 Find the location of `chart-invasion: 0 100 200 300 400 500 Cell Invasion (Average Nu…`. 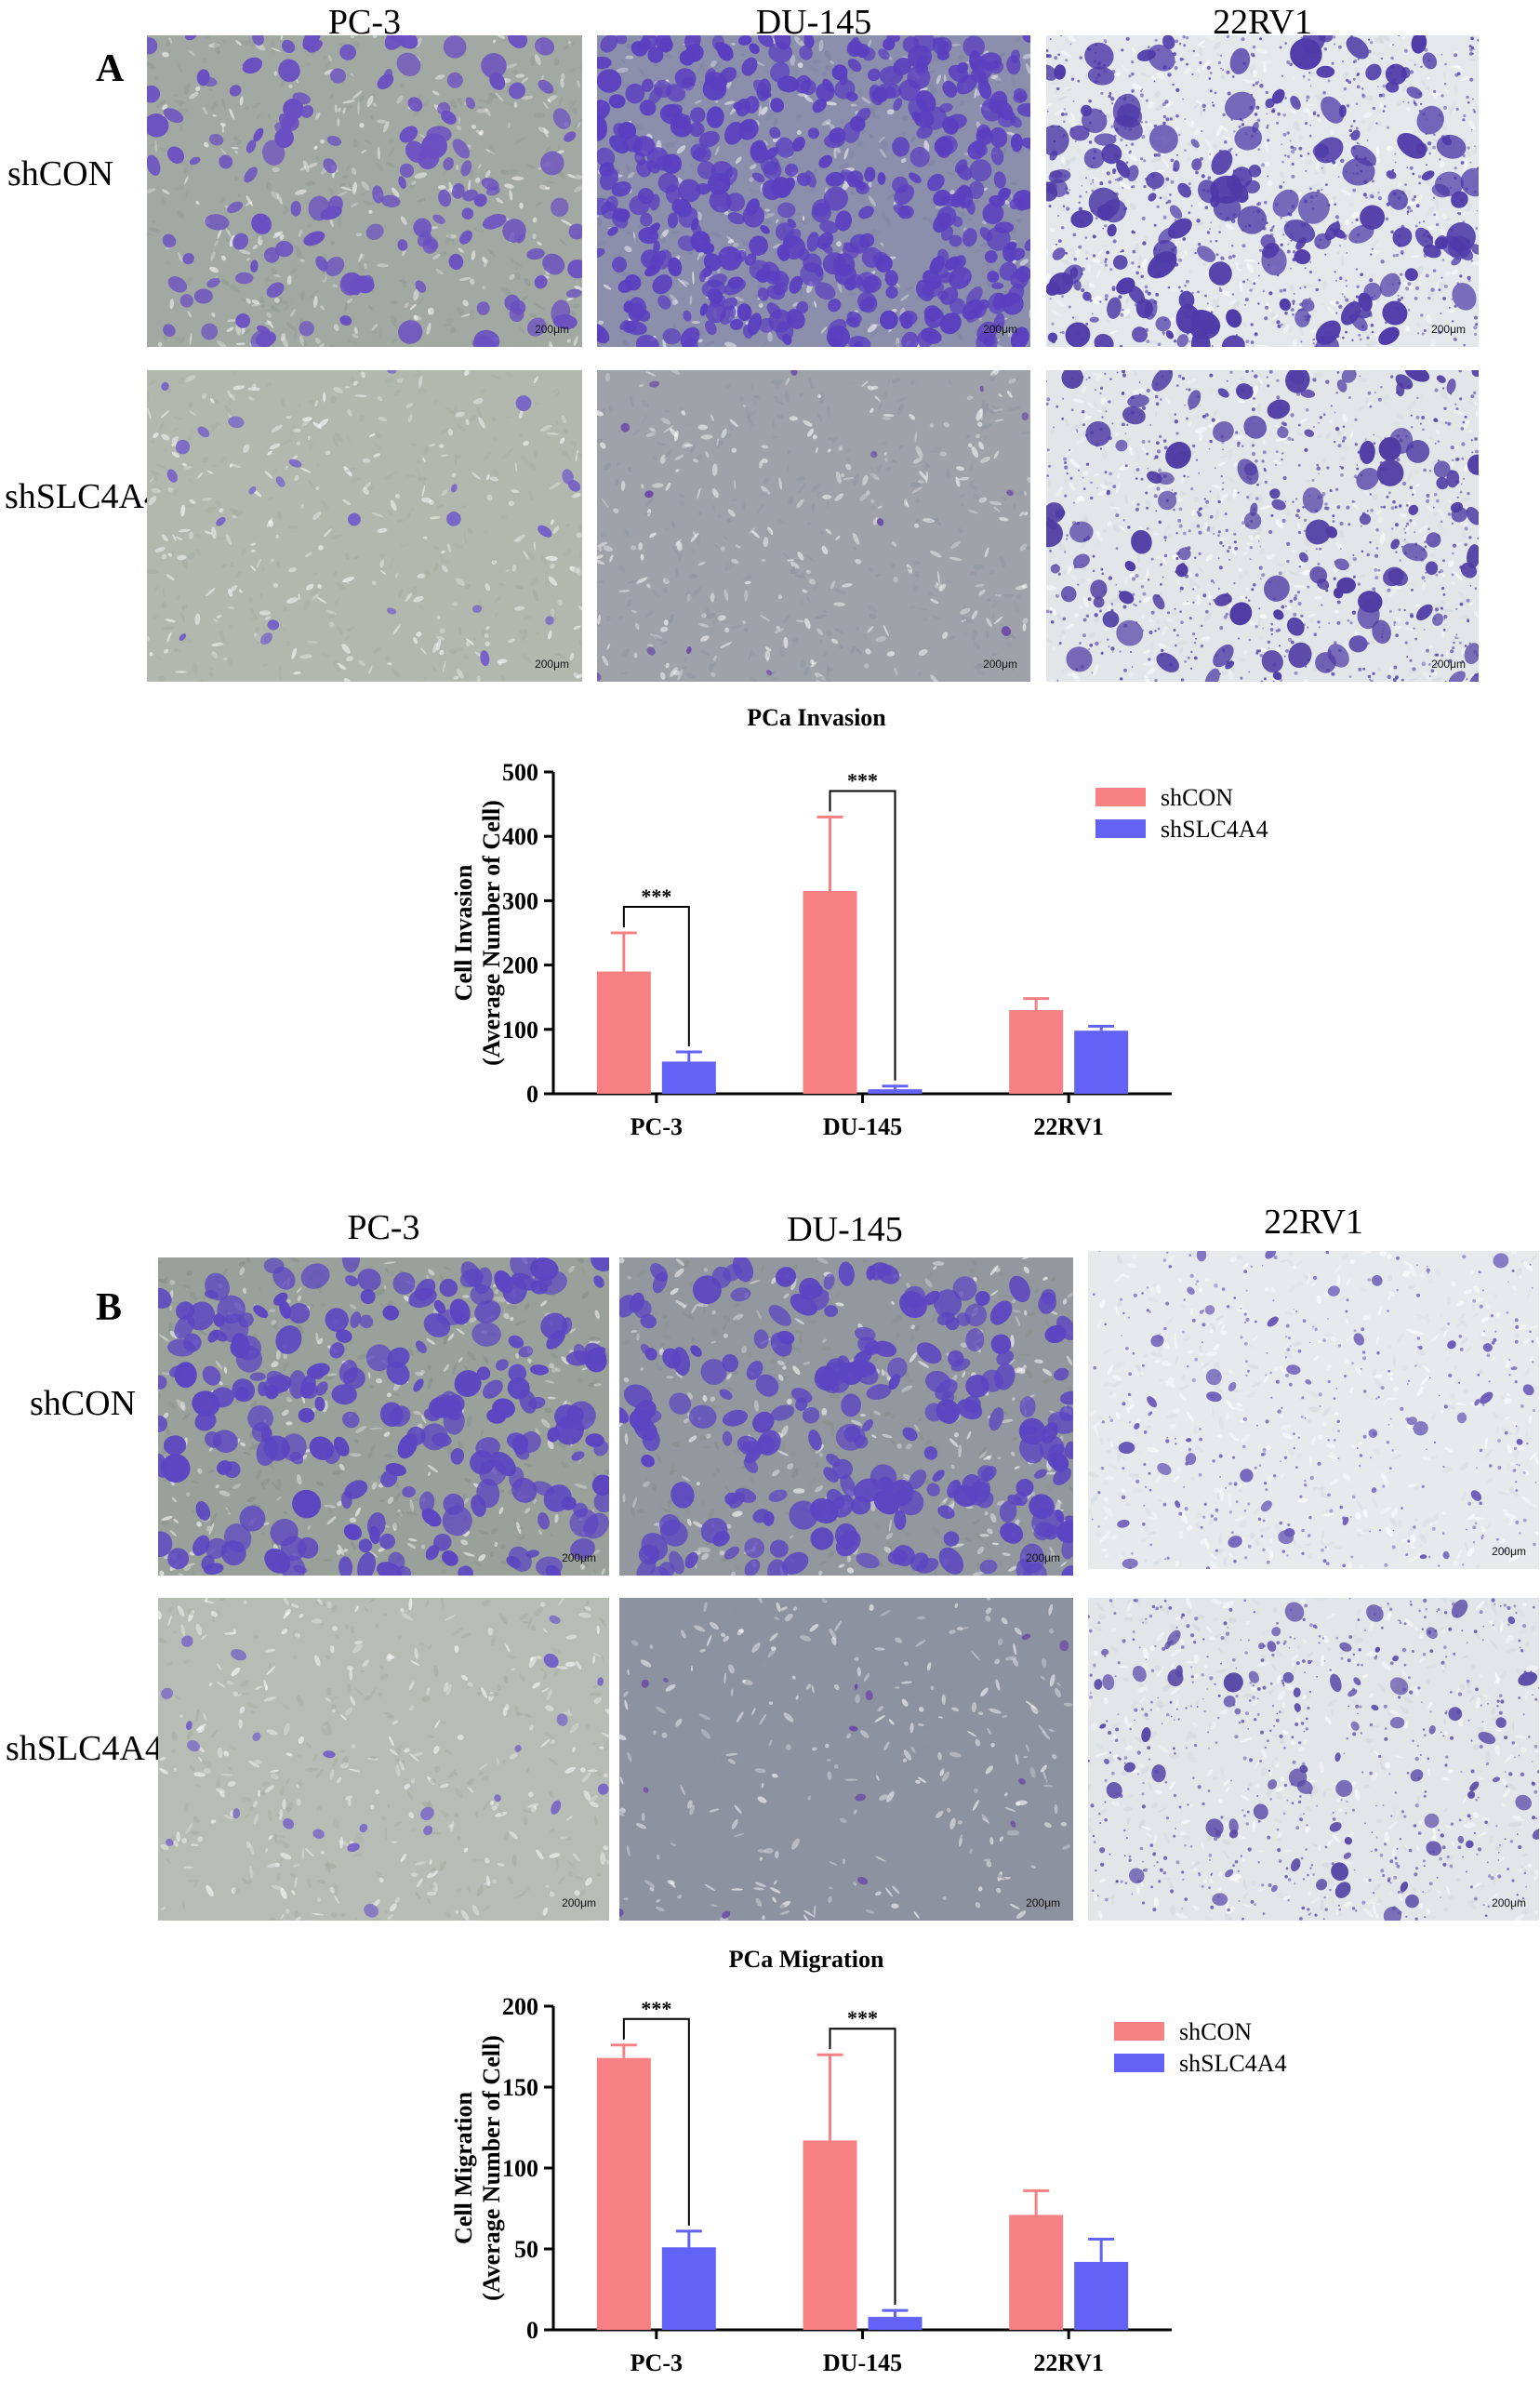

chart-invasion: 0 100 200 300 400 500 Cell Invasion (Average Nu… is located at coordinates (859, 949).